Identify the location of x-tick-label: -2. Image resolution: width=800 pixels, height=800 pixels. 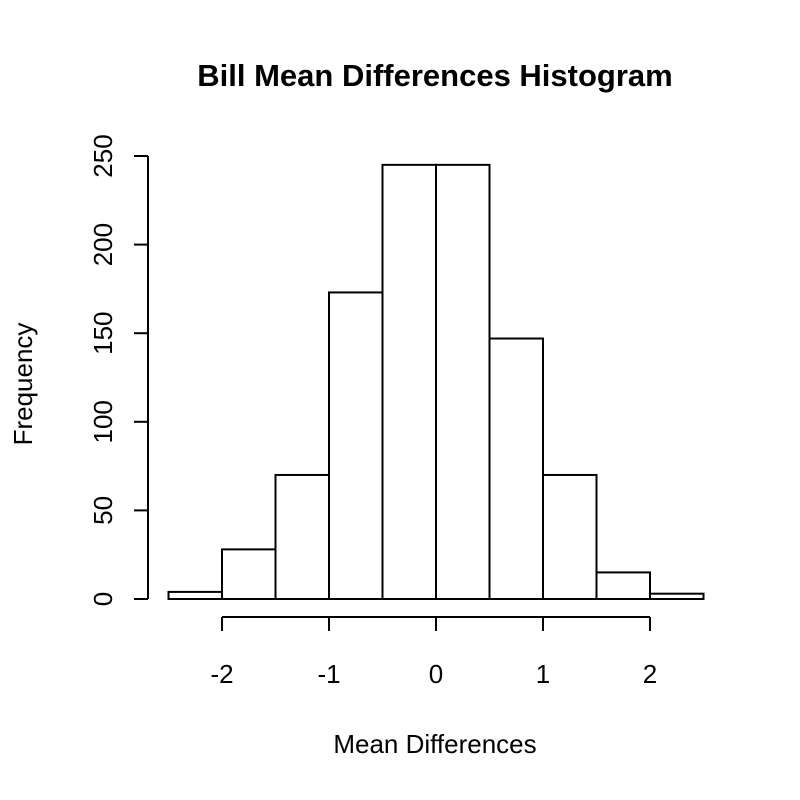
(221, 674).